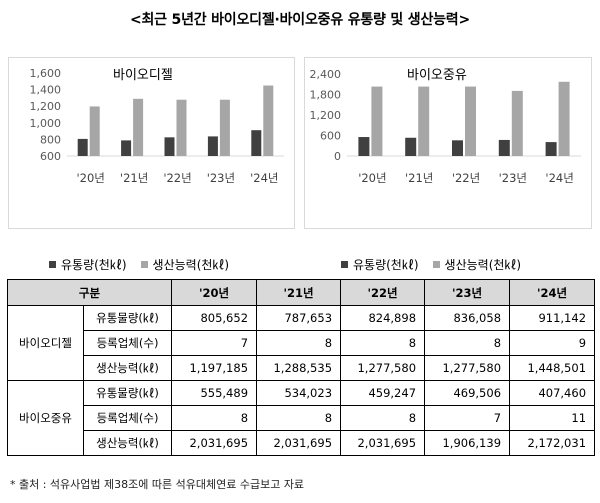 This screenshot has height=503, width=600. What do you see at coordinates (467, 443) in the screenshot?
I see `table-cell: 1,906,139` at bounding box center [467, 443].